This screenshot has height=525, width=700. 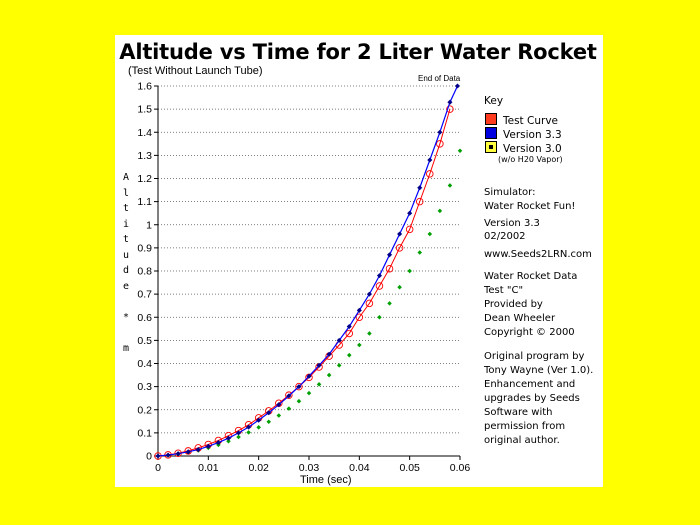 What do you see at coordinates (530, 159) in the screenshot?
I see `legend-note: (w/o H20 Vapor)` at bounding box center [530, 159].